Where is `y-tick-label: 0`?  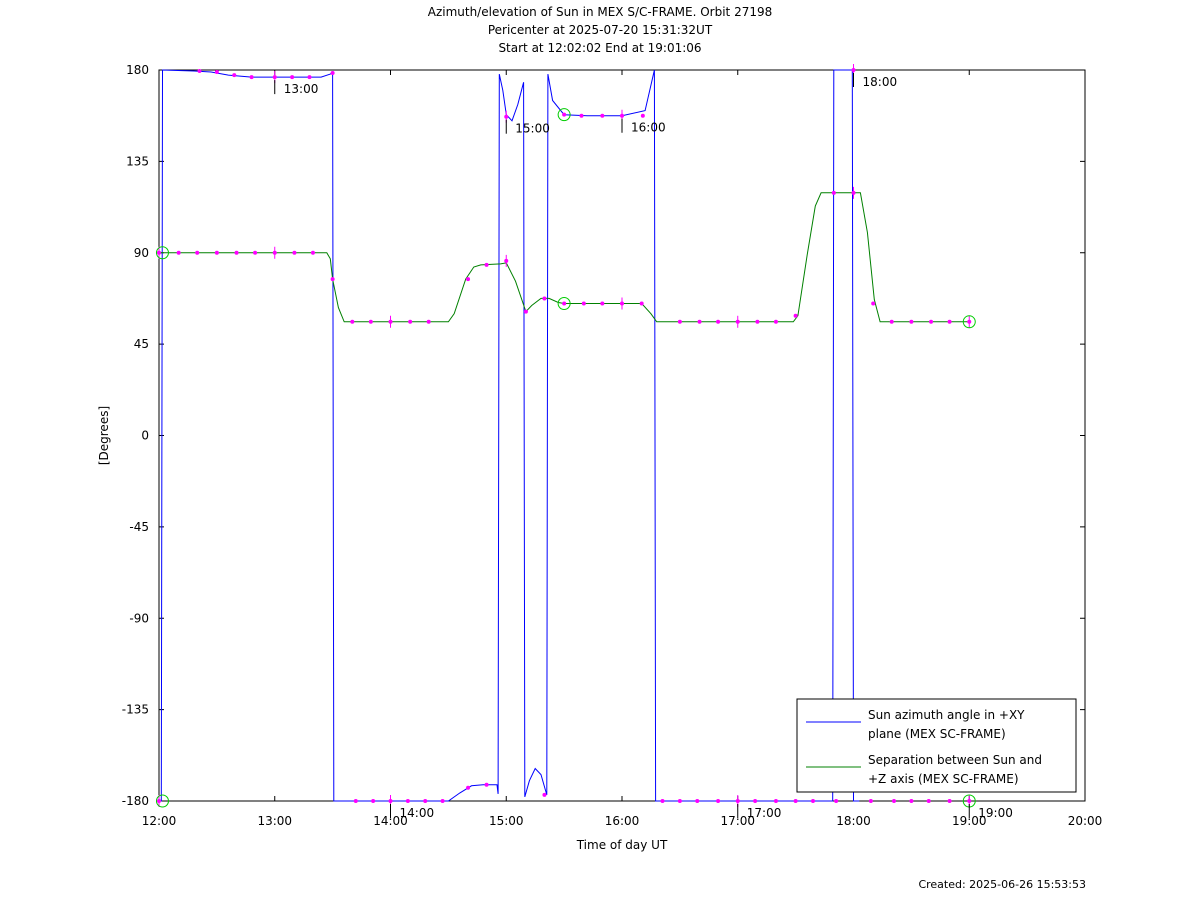
y-tick-label: 0 is located at coordinates (145, 436).